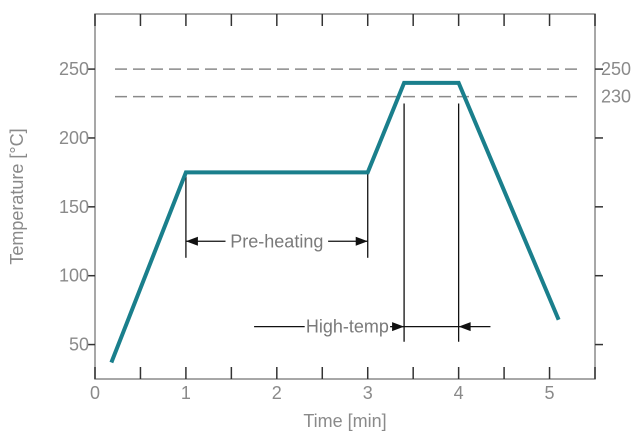  Describe the element at coordinates (74, 69) in the screenshot. I see `y-tick-label: 250` at that location.